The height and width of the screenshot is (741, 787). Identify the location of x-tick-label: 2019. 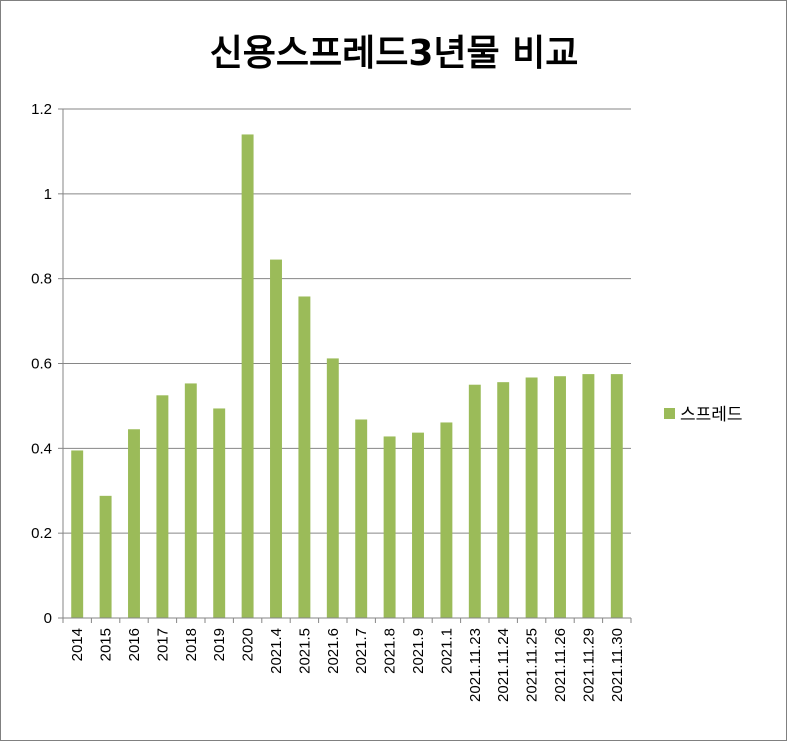
(219, 644).